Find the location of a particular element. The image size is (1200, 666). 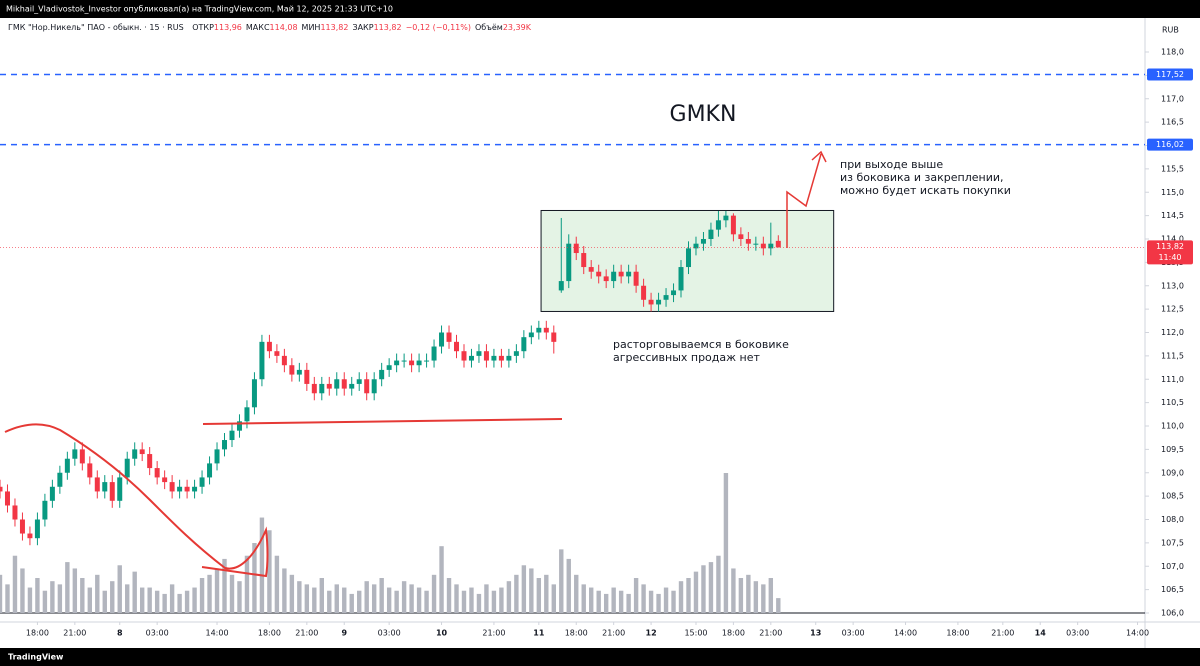

x-tick-label: 21:00 is located at coordinates (493, 633).